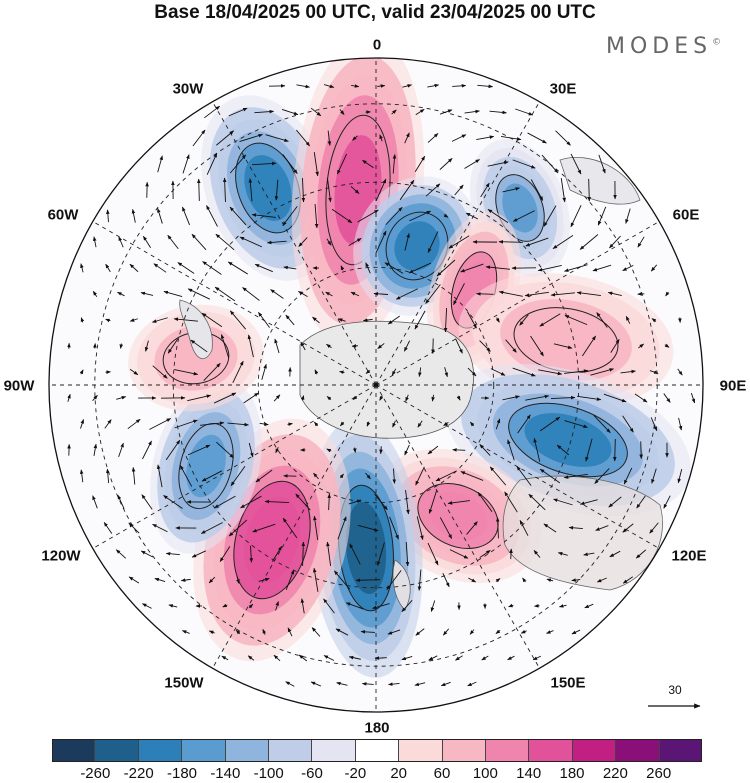  I want to click on colorbar-tick-label: -20, so click(355, 773).